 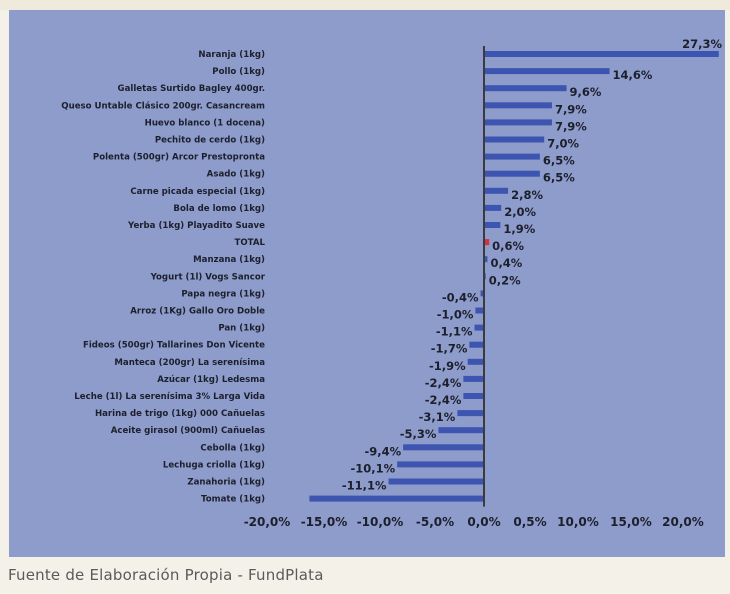 What do you see at coordinates (702, 44) in the screenshot?
I see `value-label: 27,3%` at bounding box center [702, 44].